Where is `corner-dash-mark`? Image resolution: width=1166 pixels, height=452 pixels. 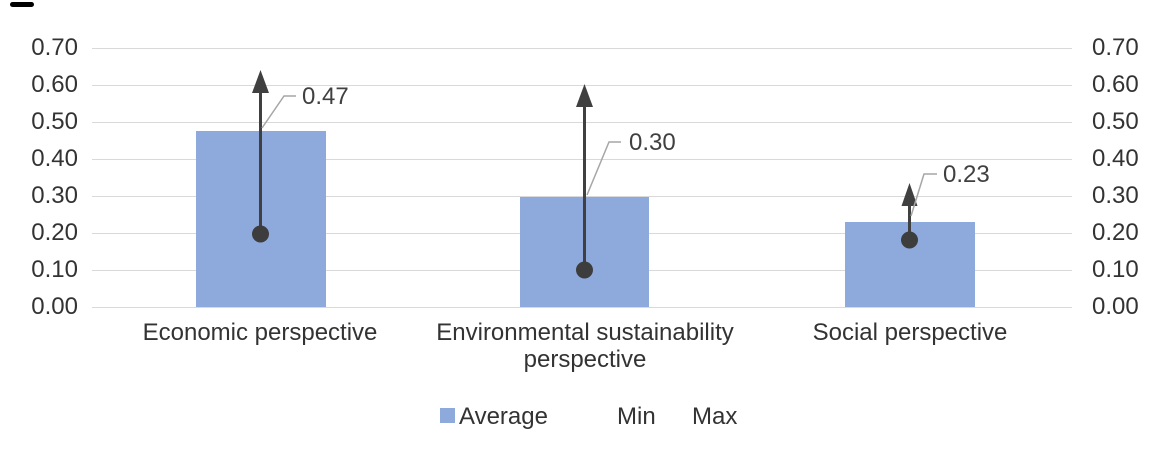 corner-dash-mark is located at coordinates (22, 4).